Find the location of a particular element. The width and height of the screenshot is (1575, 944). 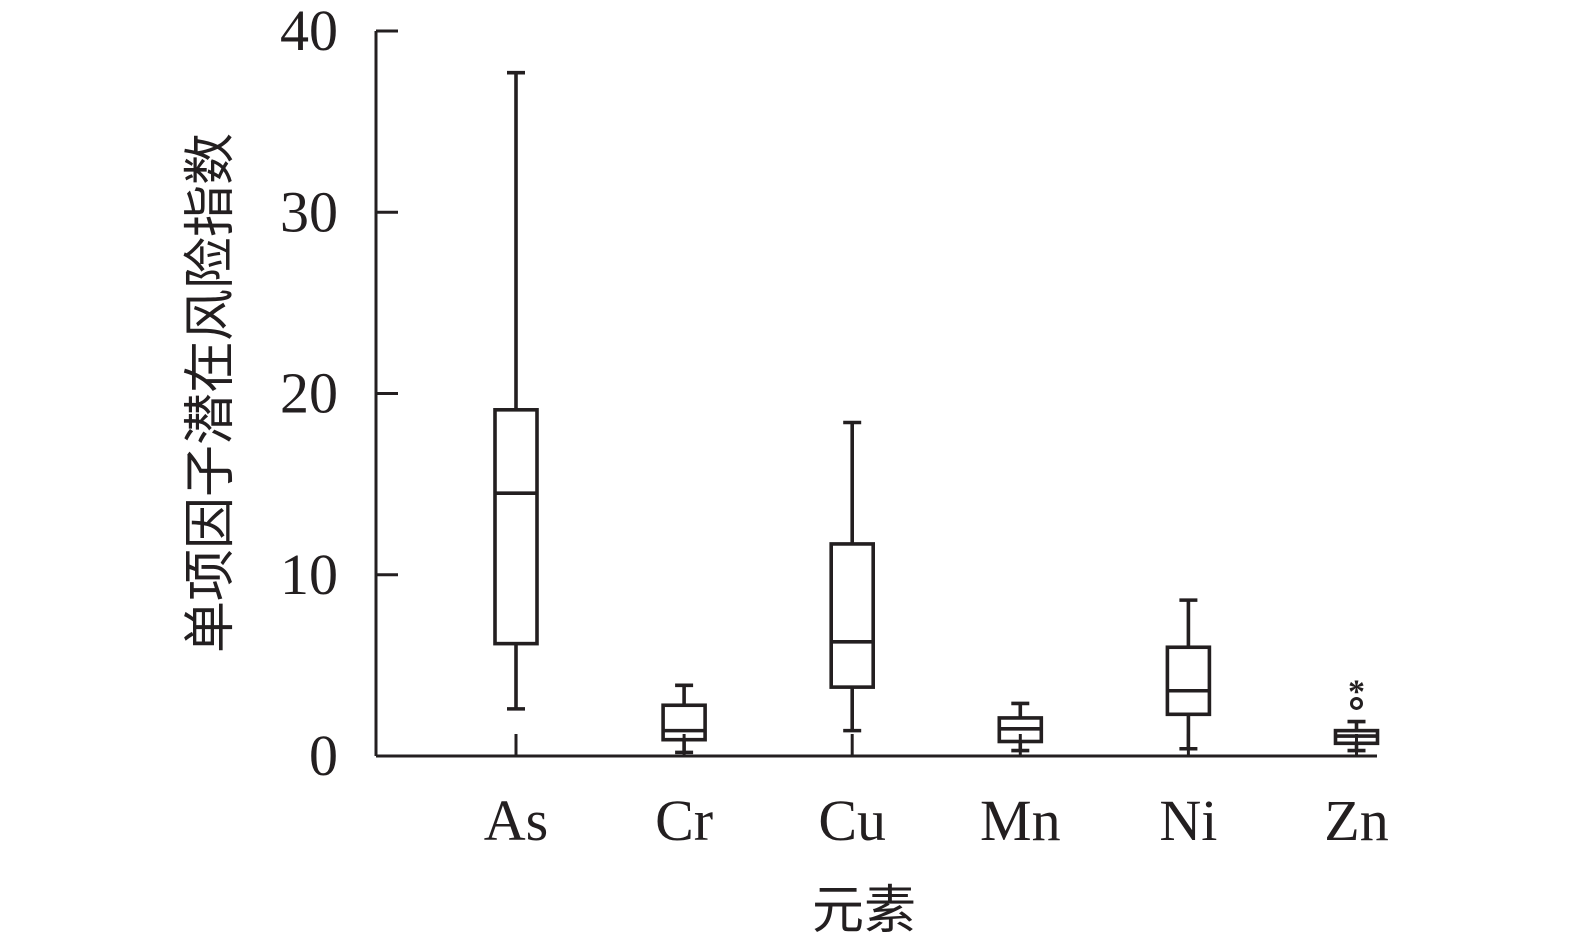

box-cu is located at coordinates (852, 576).